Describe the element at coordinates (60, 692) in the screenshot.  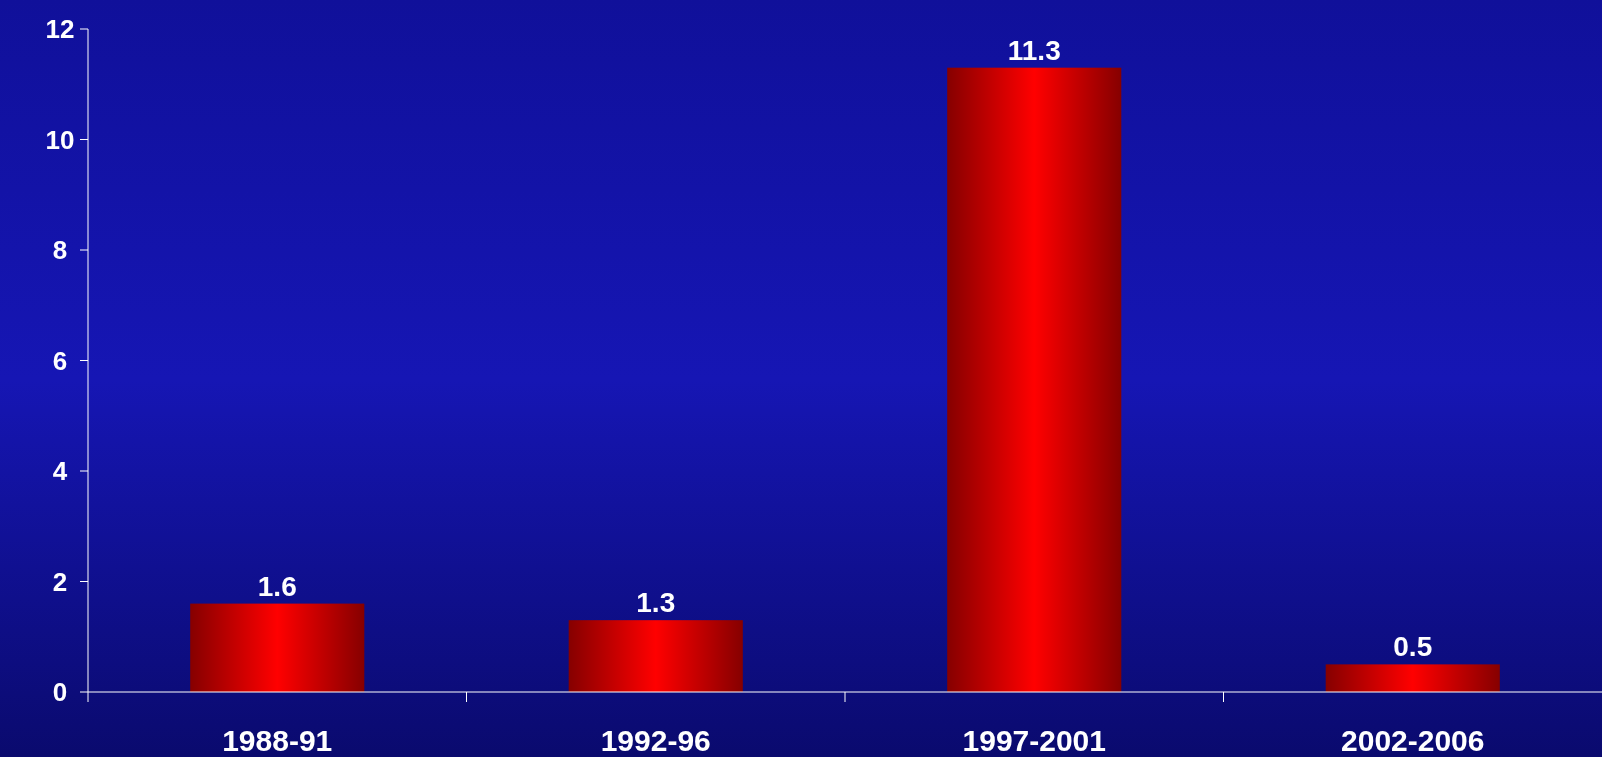
I see `y-tick-label: 0` at that location.